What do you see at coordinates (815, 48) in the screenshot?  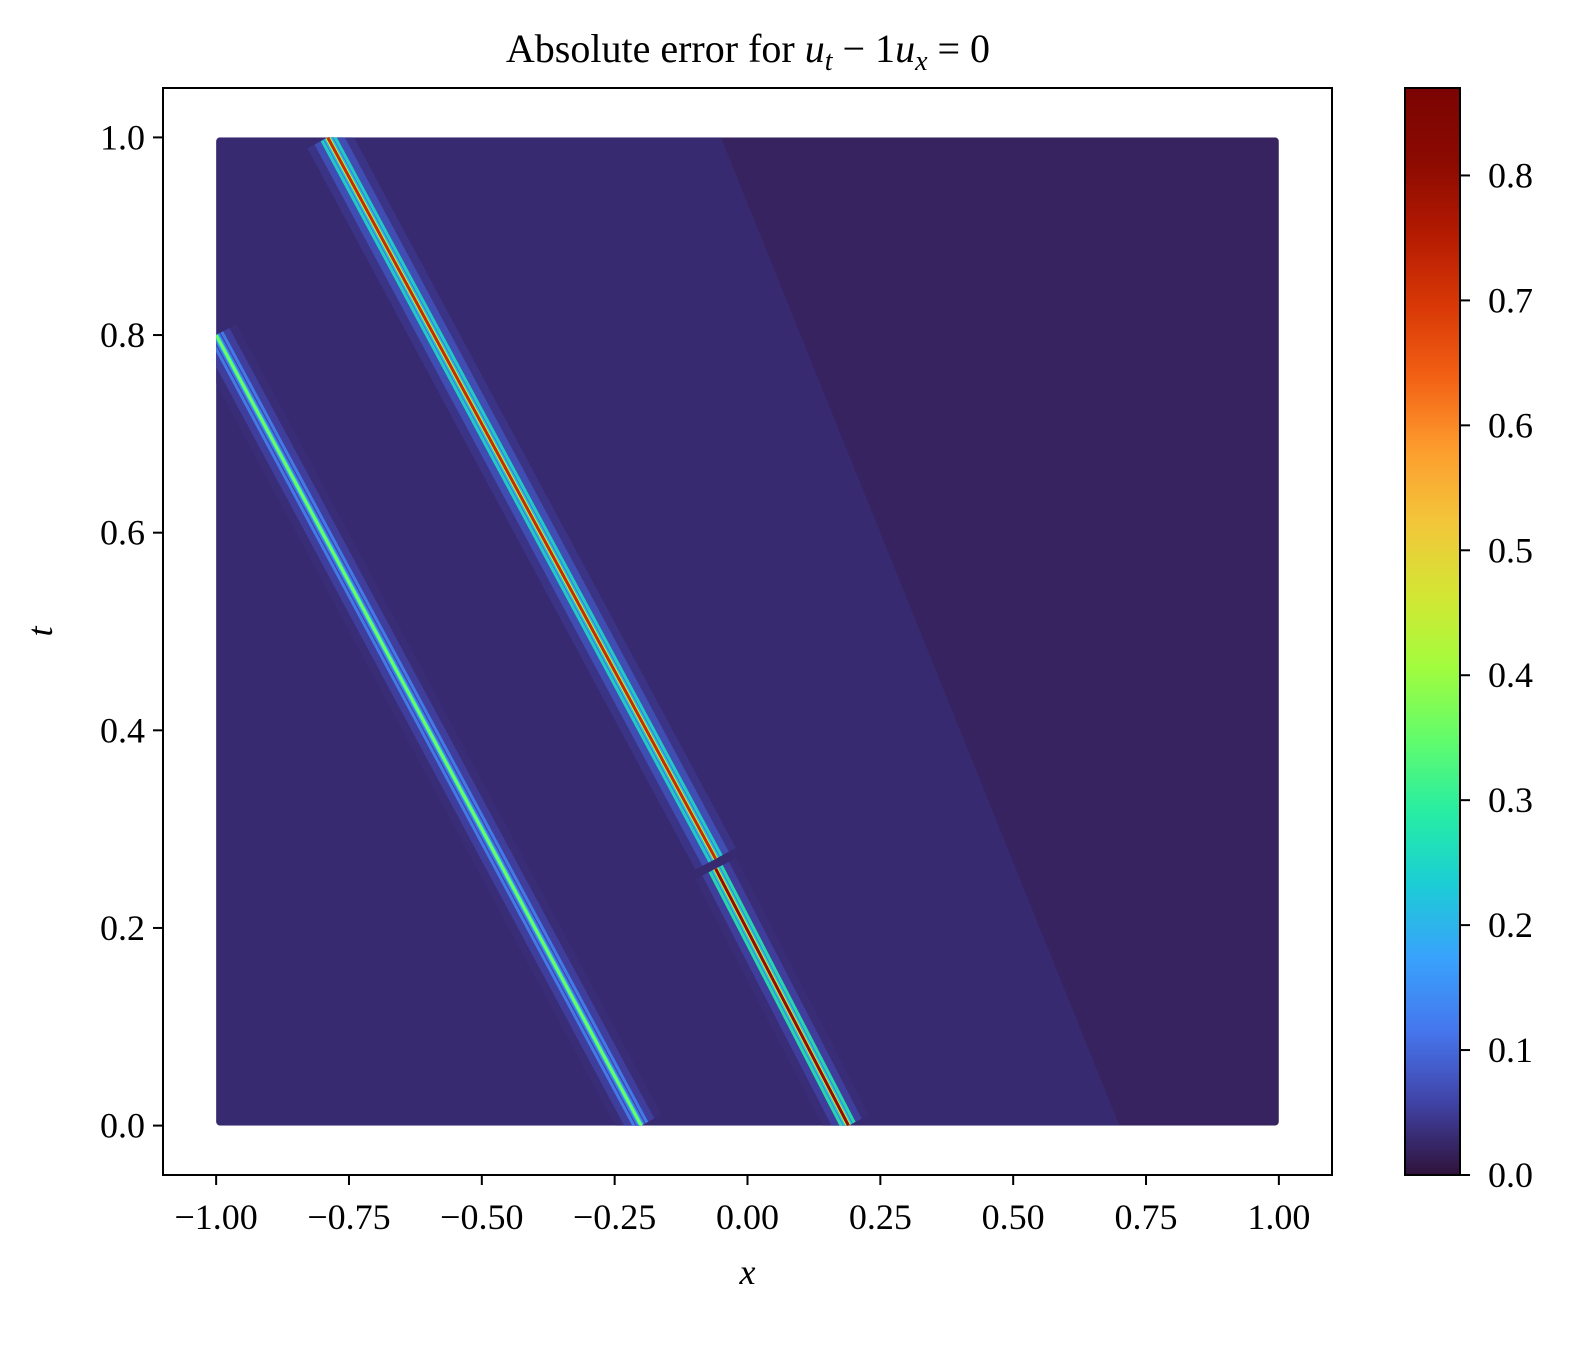 I see `title-math-0: u` at bounding box center [815, 48].